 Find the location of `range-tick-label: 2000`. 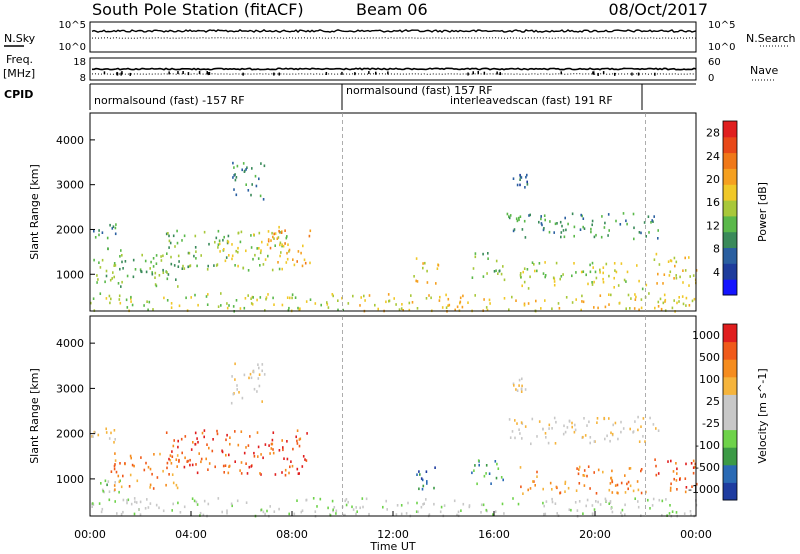

range-tick-label: 2000 is located at coordinates (70, 229).